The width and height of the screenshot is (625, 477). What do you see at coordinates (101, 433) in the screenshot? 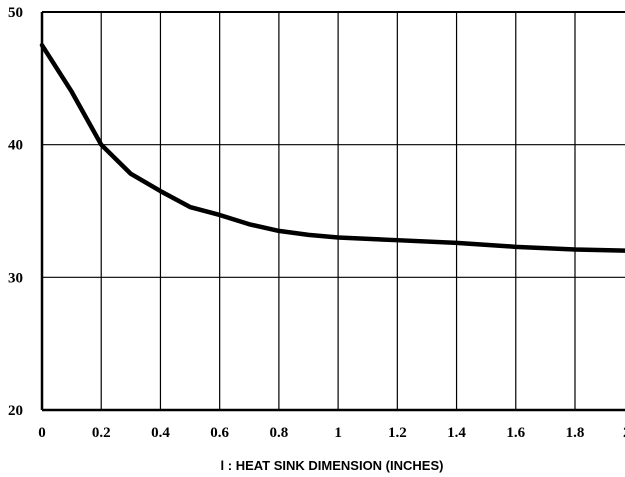
I see `x-tick-label: 0.2` at bounding box center [101, 433].